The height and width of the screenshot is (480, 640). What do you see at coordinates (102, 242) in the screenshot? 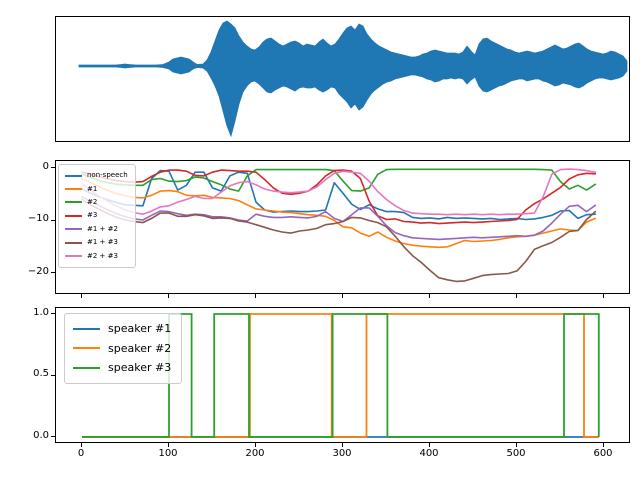
I see `legend-label: #1 + #3` at bounding box center [102, 242].